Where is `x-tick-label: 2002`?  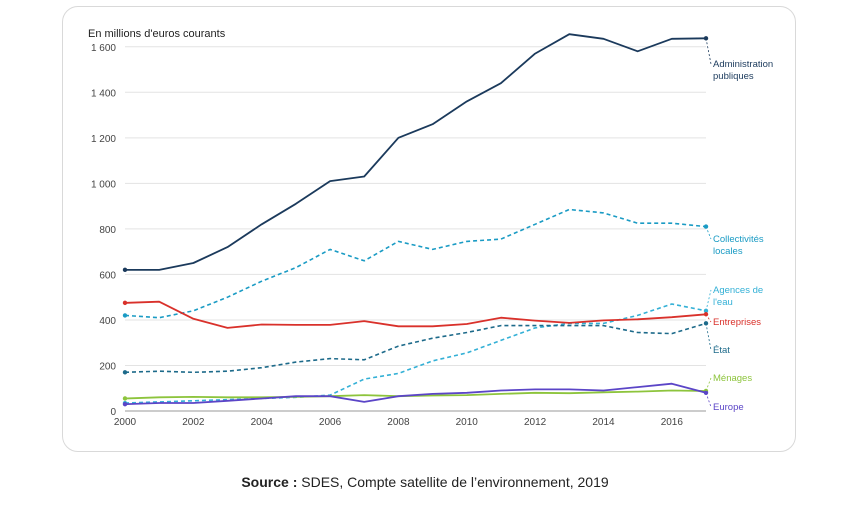
x-tick-label: 2002 is located at coordinates (193, 422).